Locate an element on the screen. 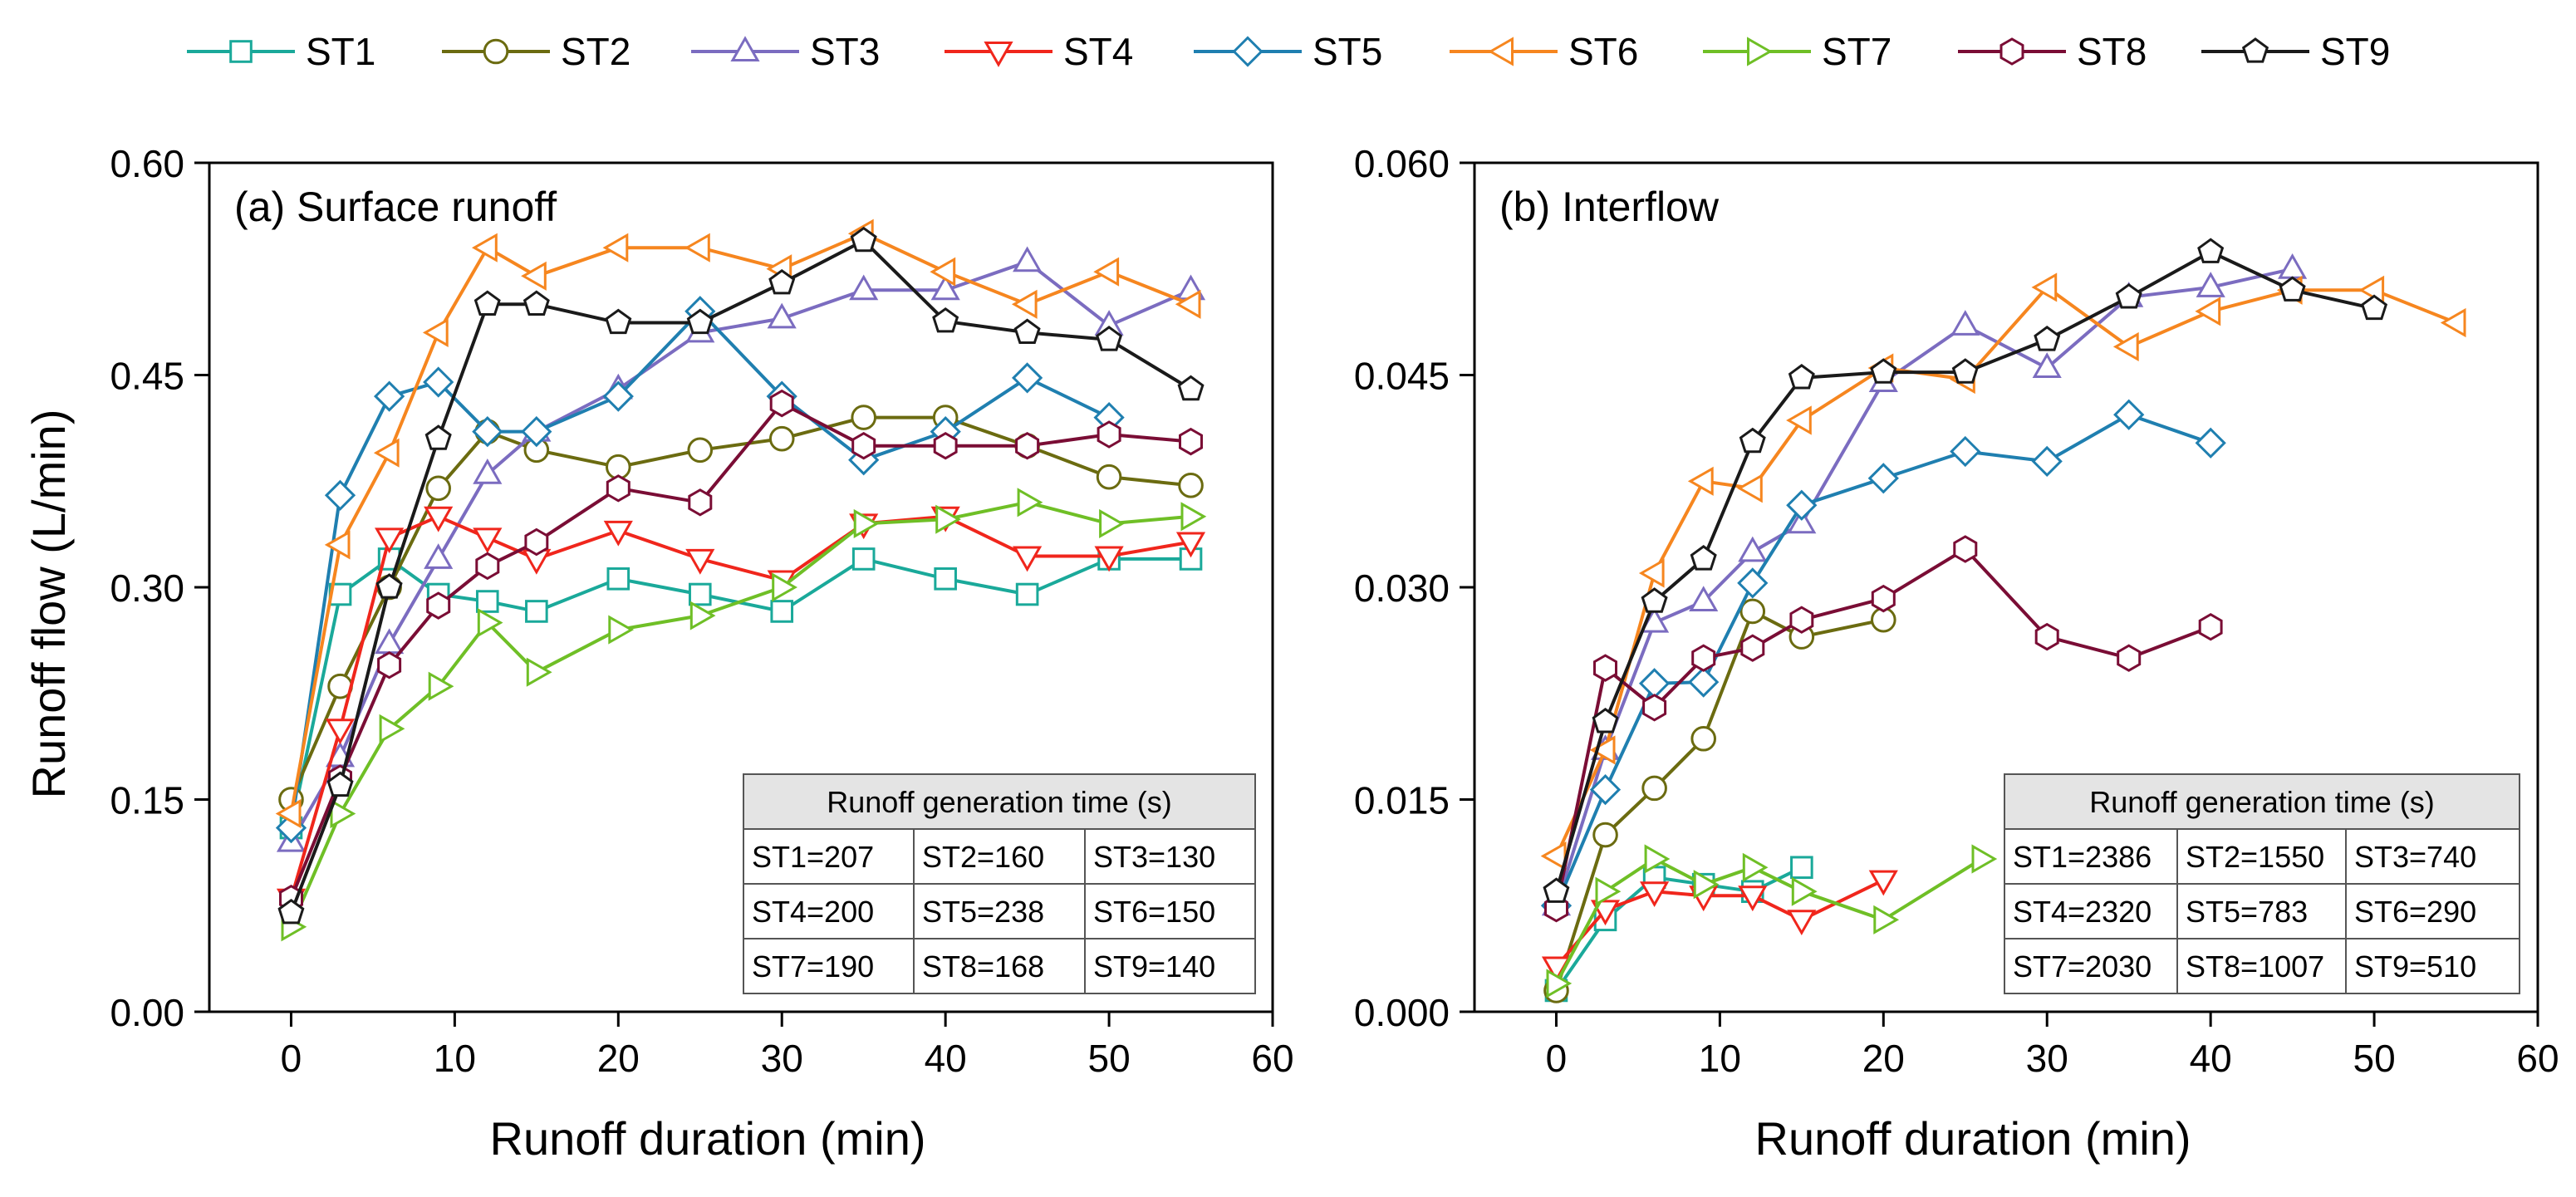  table-cell-text: ST1=2386 is located at coordinates (2082, 857).